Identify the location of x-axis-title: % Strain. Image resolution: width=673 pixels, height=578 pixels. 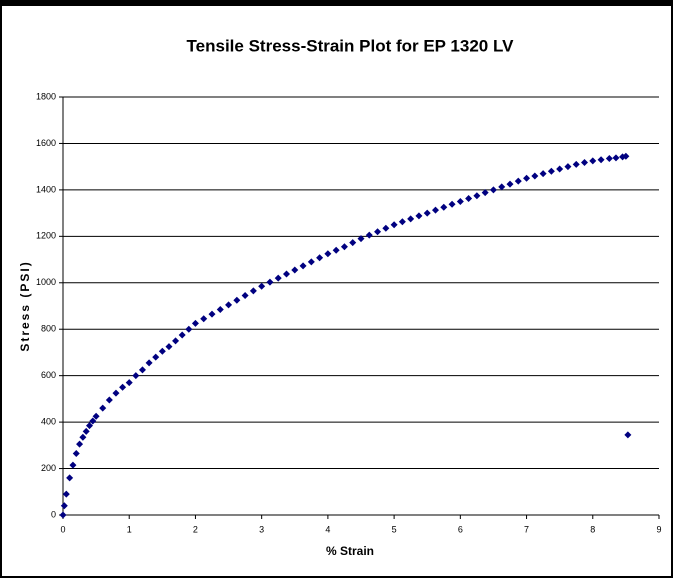
(350, 551).